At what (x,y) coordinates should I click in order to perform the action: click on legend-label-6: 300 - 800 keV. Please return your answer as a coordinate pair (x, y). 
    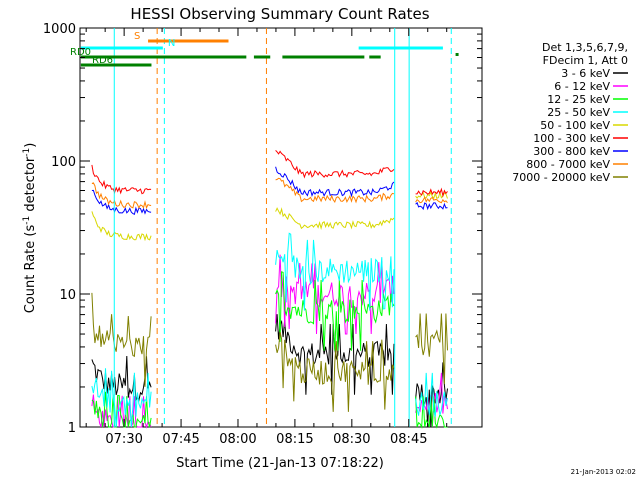
    Looking at the image, I should click on (571, 151).